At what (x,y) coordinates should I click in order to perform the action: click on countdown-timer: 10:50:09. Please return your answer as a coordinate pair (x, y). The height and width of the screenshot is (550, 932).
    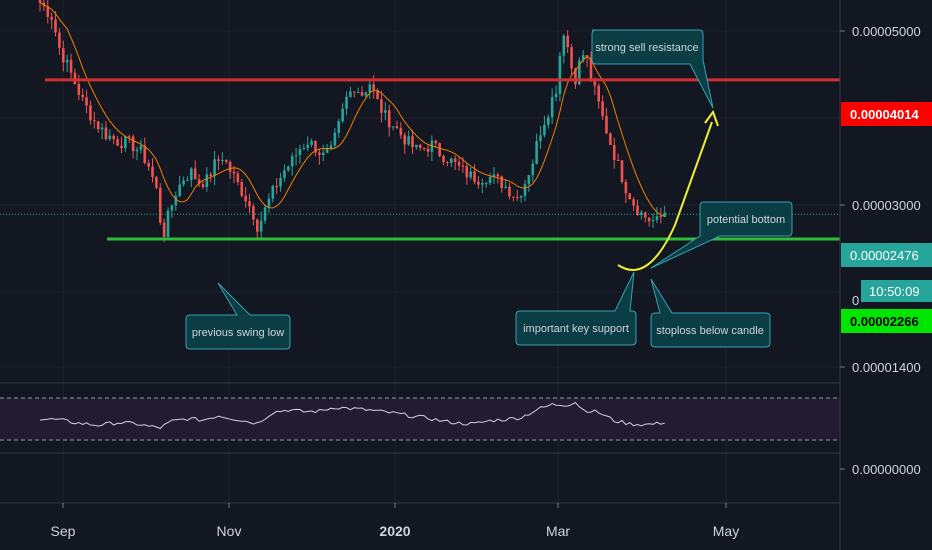
    Looking at the image, I should click on (896, 291).